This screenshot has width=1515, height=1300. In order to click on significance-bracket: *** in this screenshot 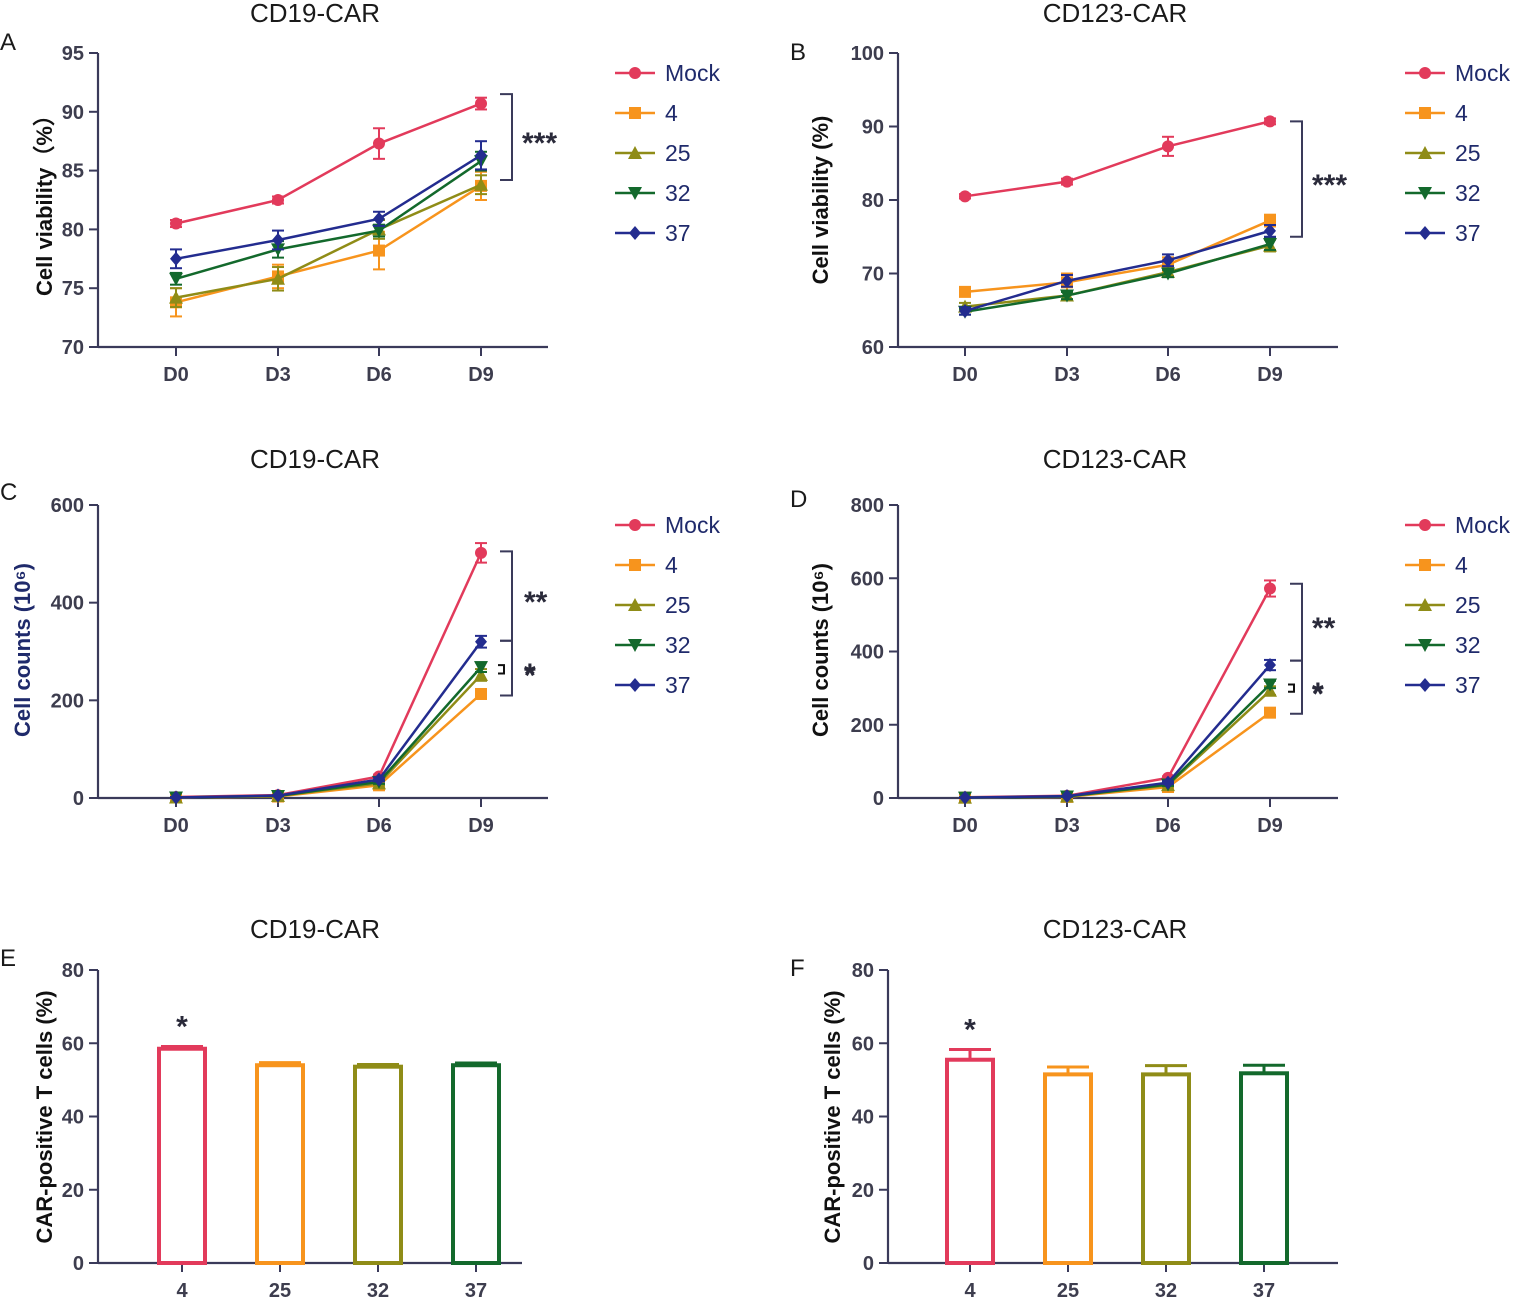, I will do `click(1318, 179)`.